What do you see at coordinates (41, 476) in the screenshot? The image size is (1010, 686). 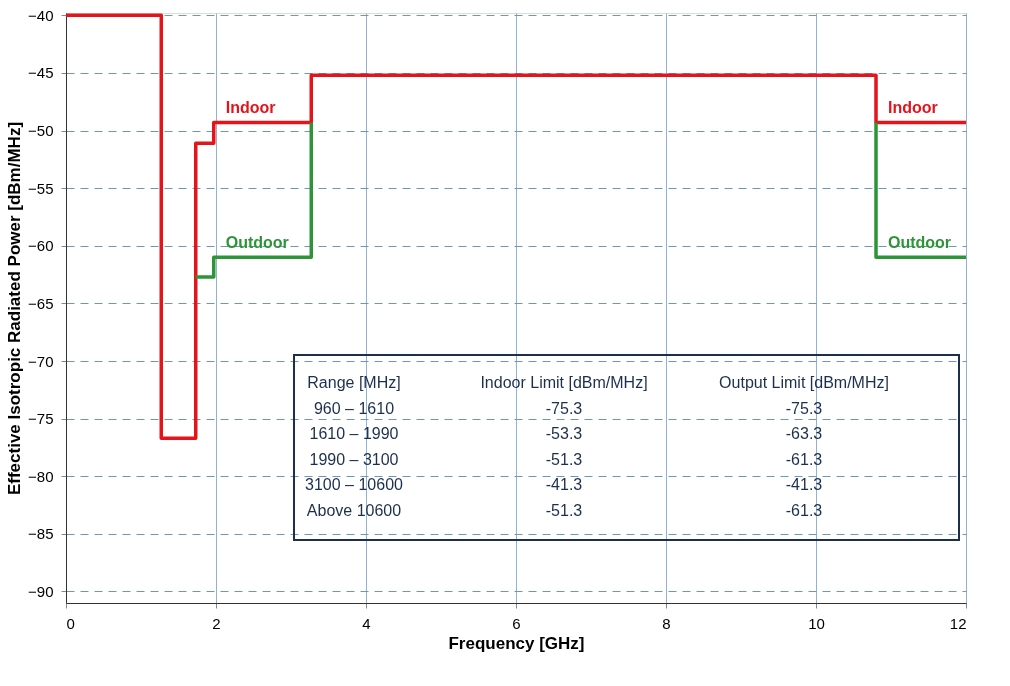 I see `y-tick-label: −80` at bounding box center [41, 476].